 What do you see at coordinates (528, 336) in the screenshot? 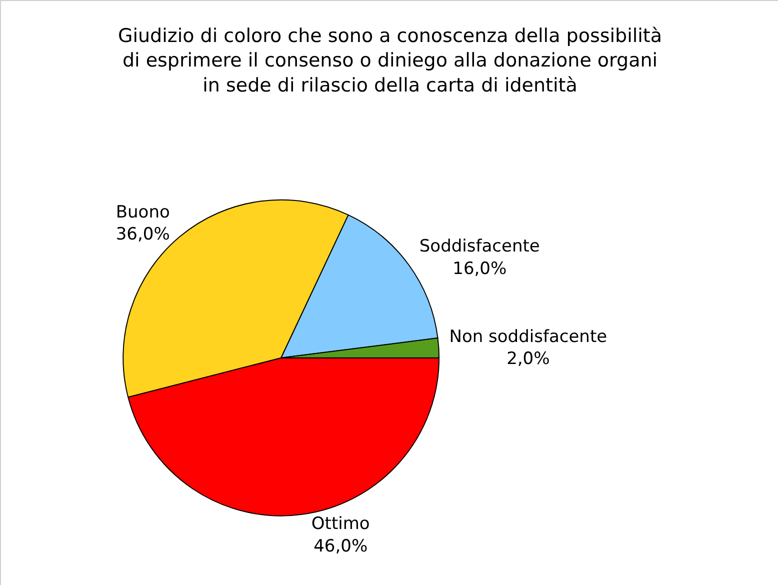
I see `slice-label: Non soddisfacente` at bounding box center [528, 336].